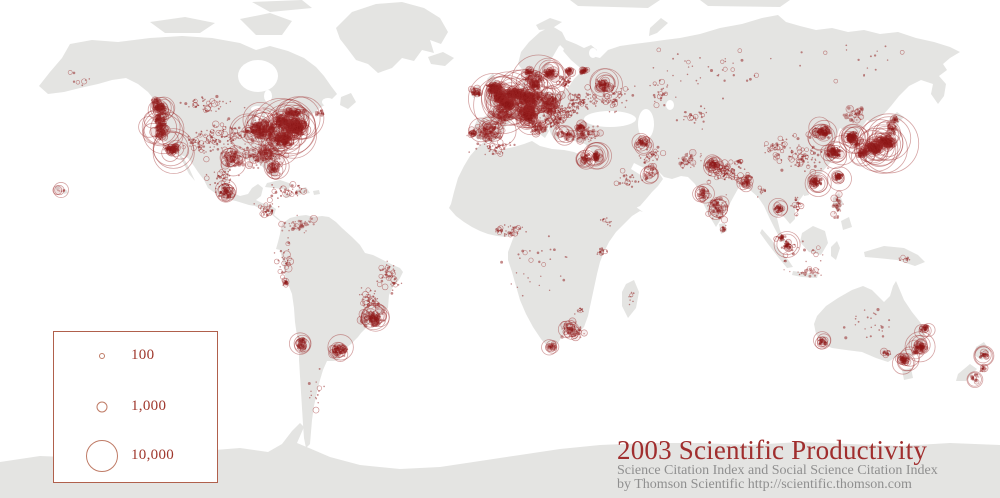 The height and width of the screenshot is (498, 1000). Describe the element at coordinates (149, 406) in the screenshot. I see `legend-label-1000: 1,000` at that location.